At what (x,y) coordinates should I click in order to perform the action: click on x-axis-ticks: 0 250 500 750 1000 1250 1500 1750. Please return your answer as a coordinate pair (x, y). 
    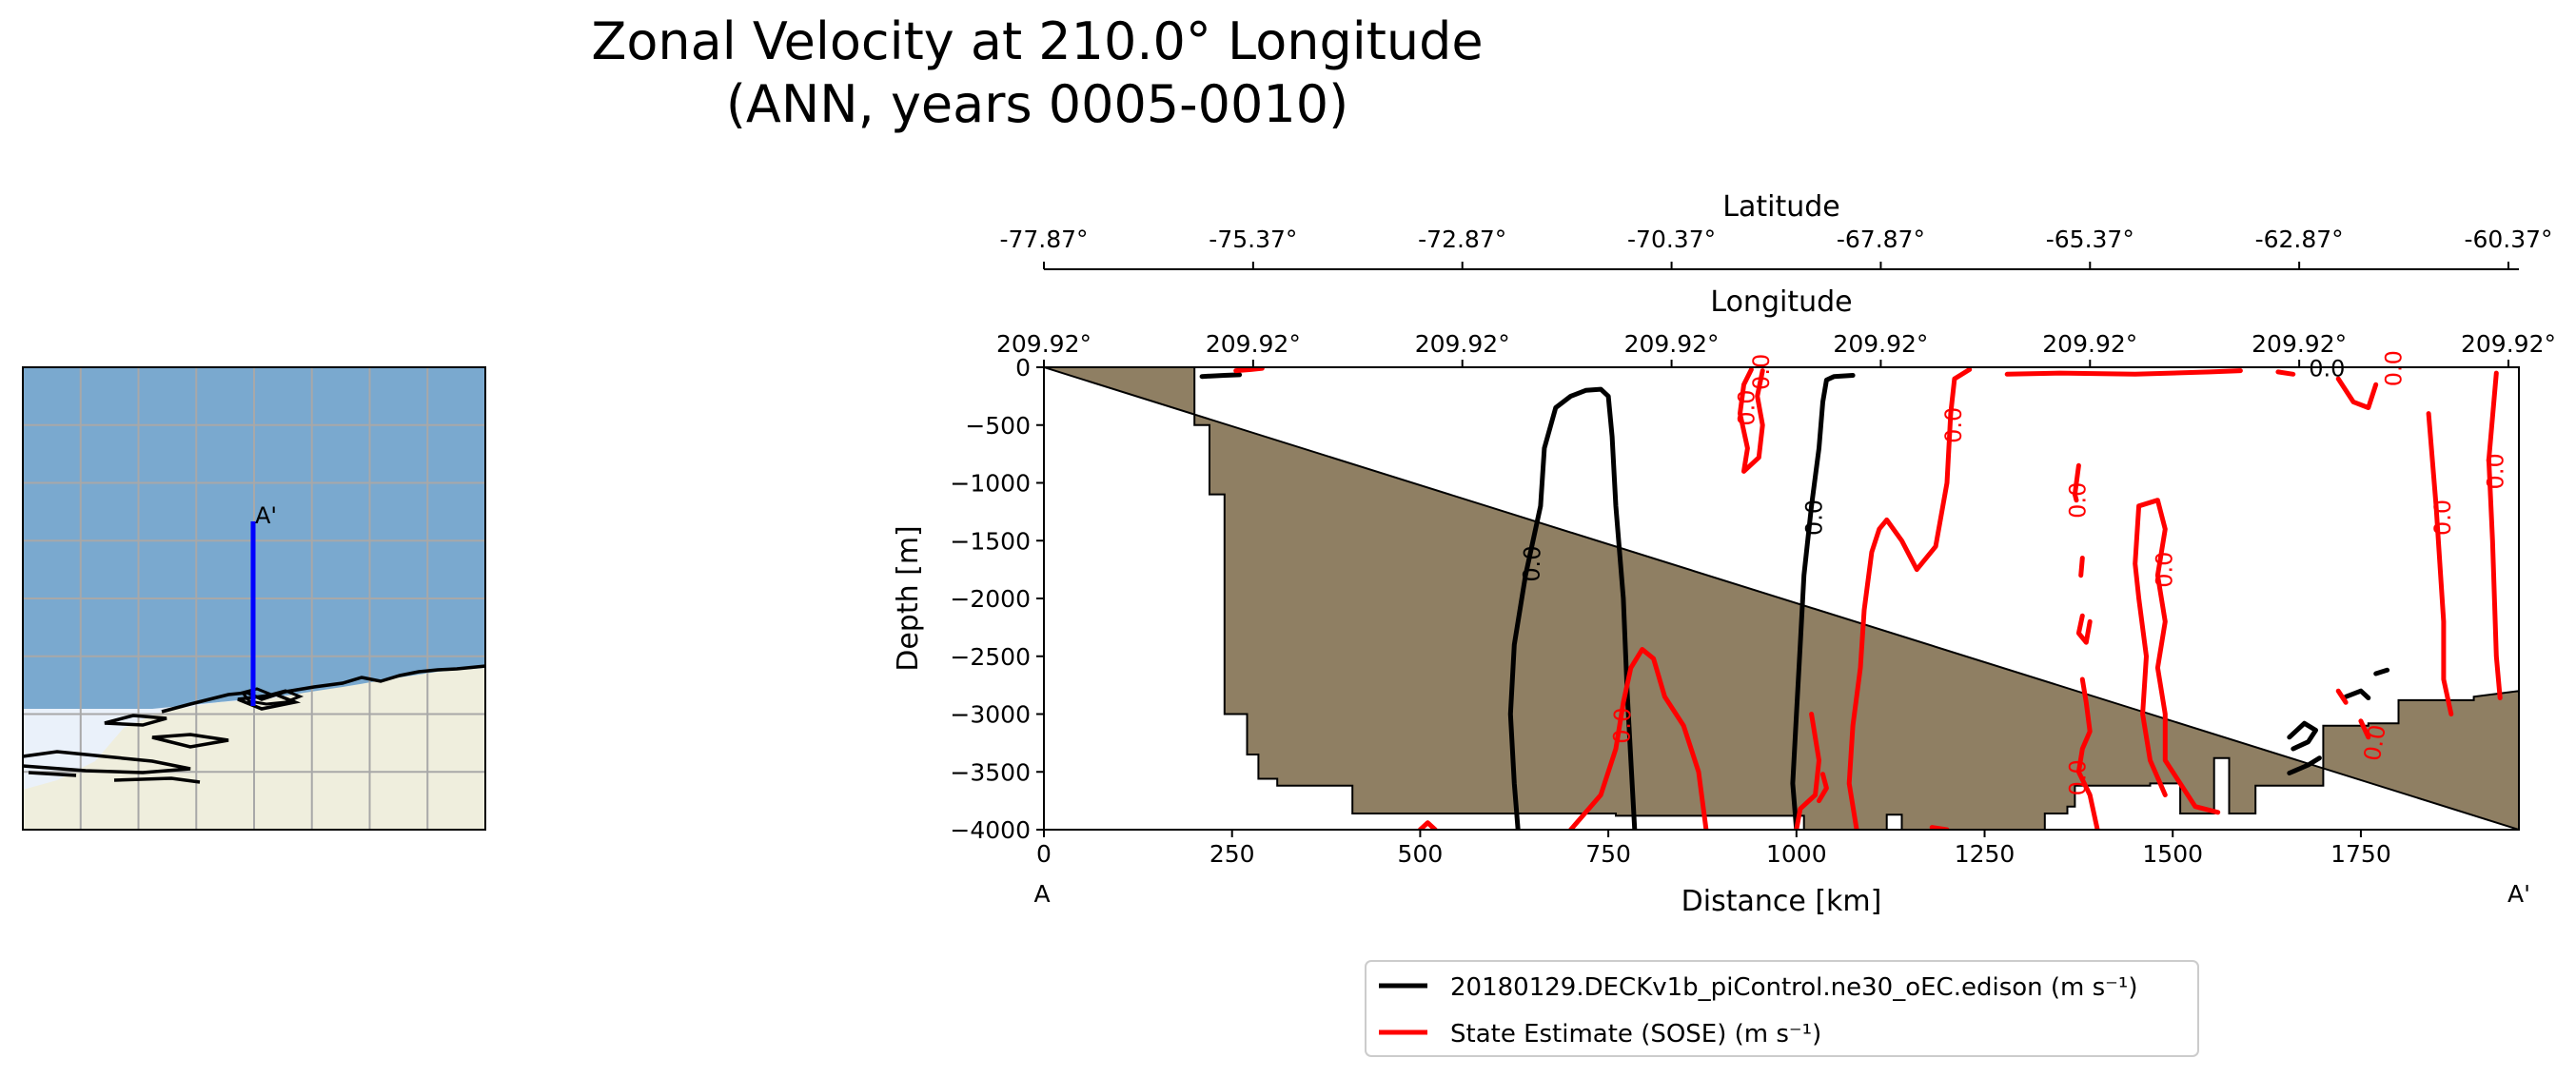
    Looking at the image, I should click on (1713, 849).